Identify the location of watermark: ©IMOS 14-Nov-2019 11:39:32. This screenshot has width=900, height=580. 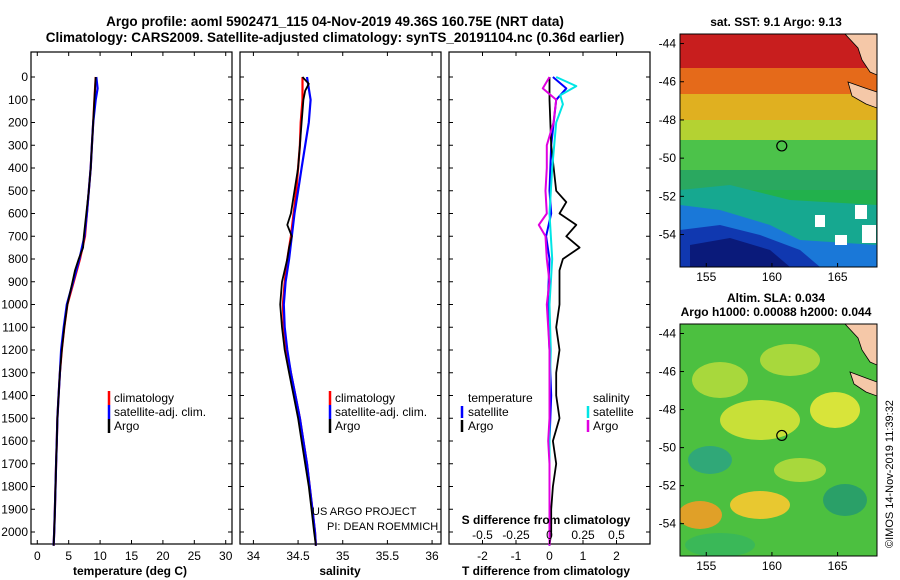
(890, 474).